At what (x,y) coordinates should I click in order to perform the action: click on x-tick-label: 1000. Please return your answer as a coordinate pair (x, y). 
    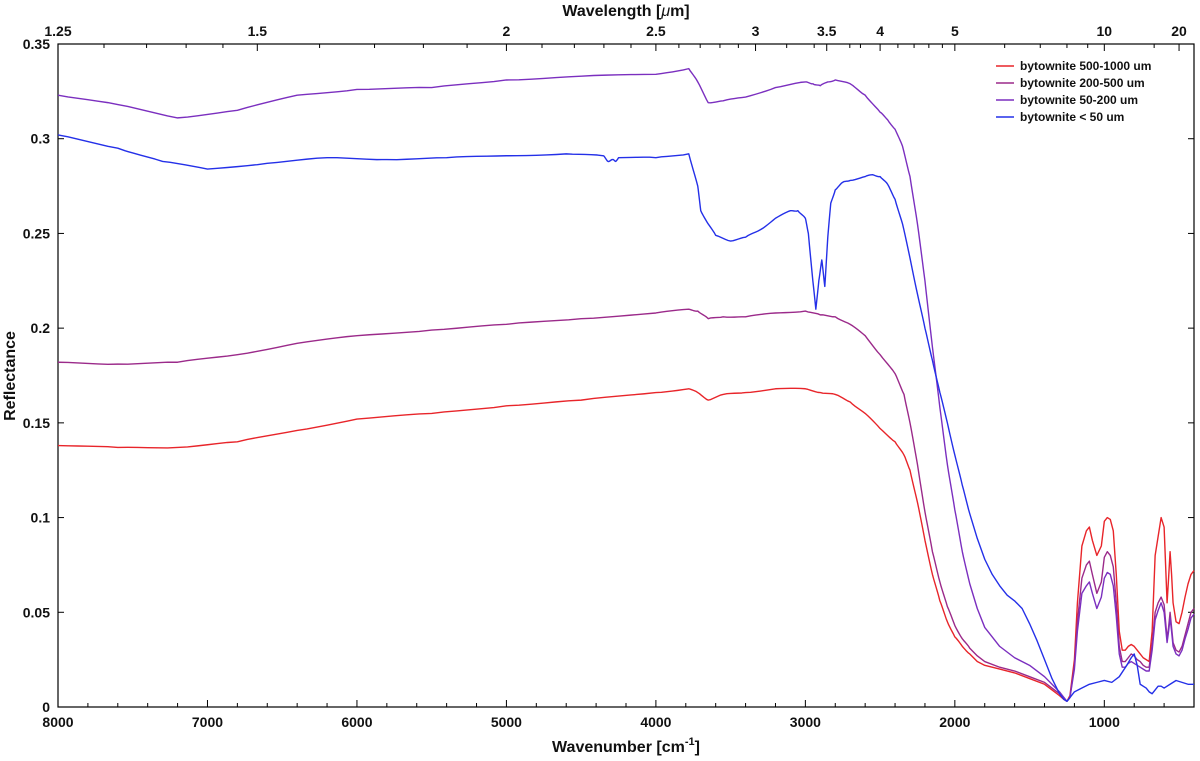
    Looking at the image, I should click on (1104, 722).